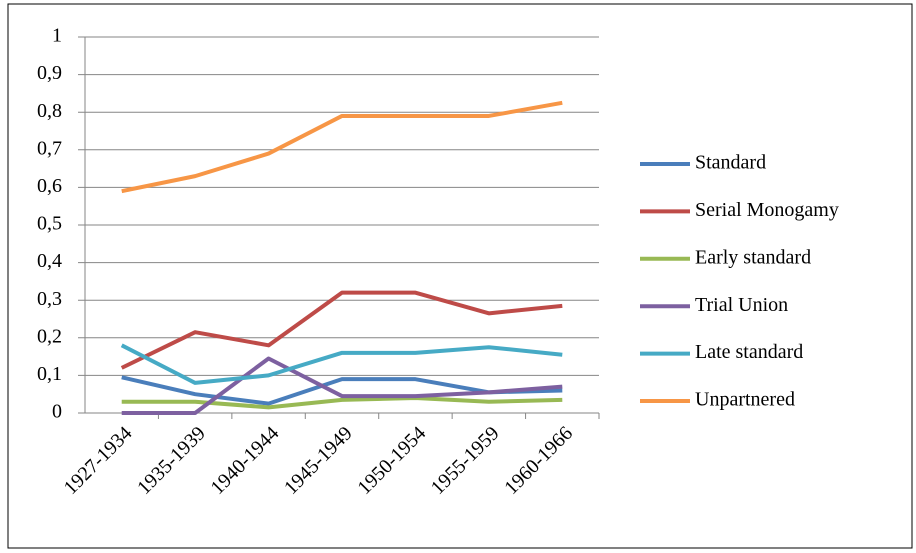  Describe the element at coordinates (49, 111) in the screenshot. I see `y-tick-label: 0,8` at that location.